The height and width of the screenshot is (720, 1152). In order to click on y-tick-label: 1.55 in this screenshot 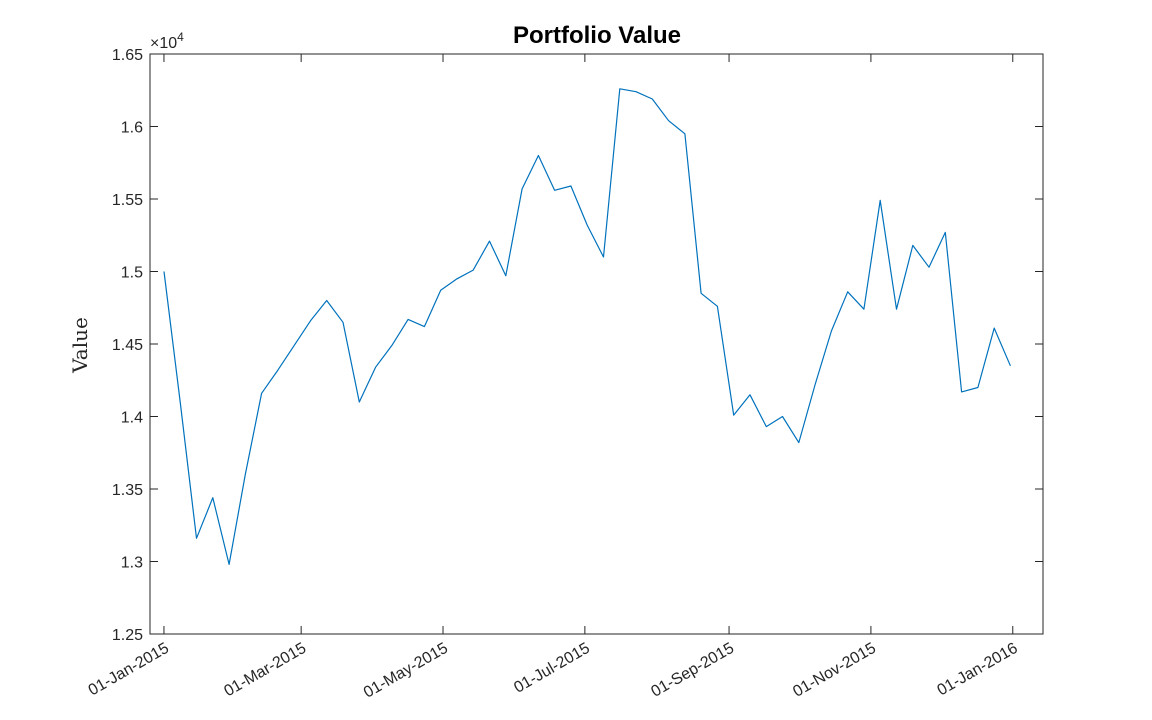, I will do `click(127, 200)`.